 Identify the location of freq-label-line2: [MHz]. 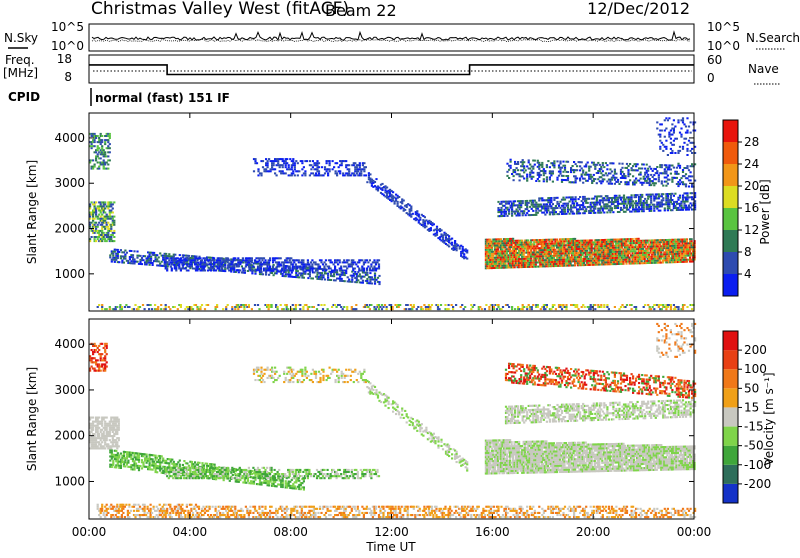
(20, 73).